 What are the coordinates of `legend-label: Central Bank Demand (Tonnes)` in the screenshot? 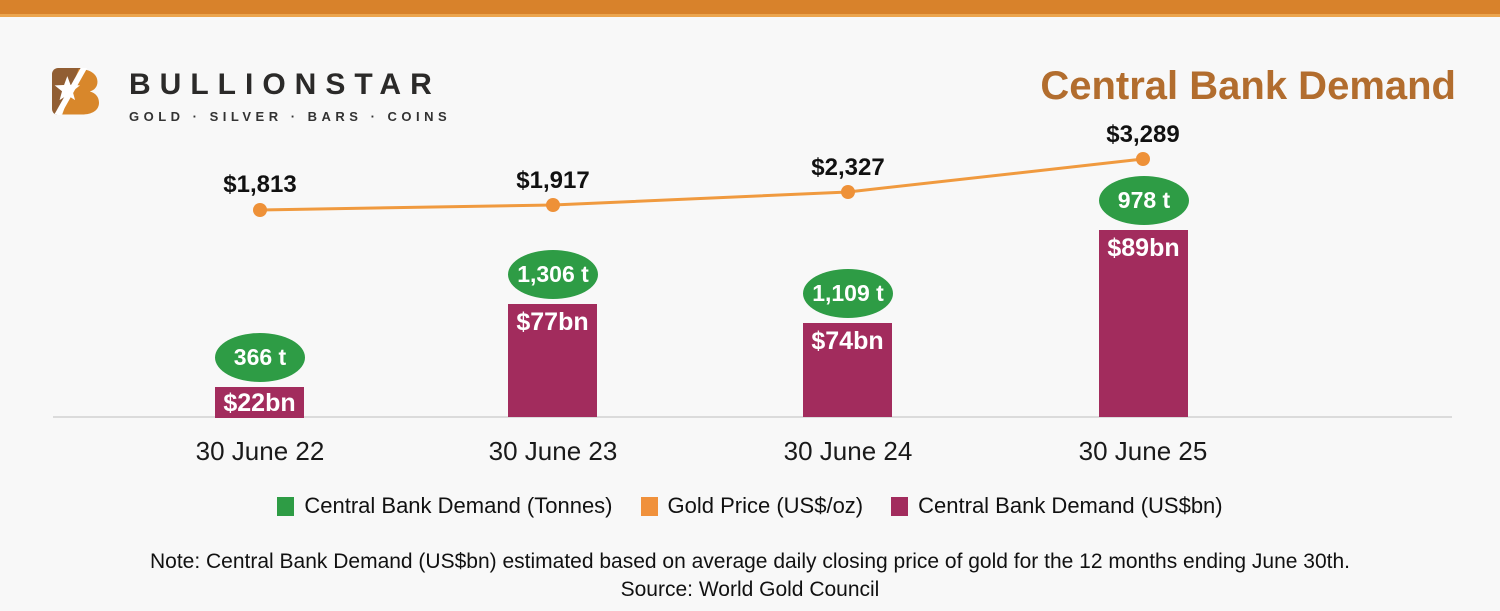 It's located at (458, 505).